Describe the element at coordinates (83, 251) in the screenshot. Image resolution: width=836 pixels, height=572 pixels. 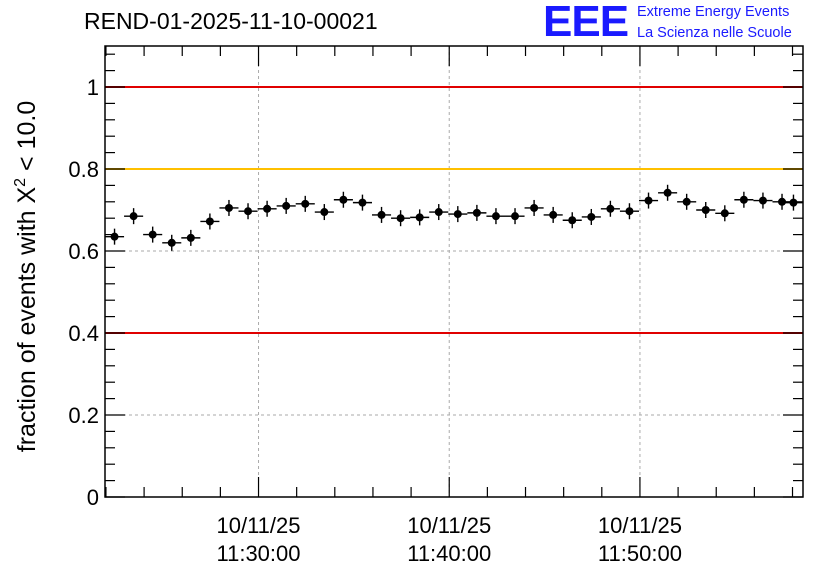
I see `y-tick-label: 0.6` at that location.